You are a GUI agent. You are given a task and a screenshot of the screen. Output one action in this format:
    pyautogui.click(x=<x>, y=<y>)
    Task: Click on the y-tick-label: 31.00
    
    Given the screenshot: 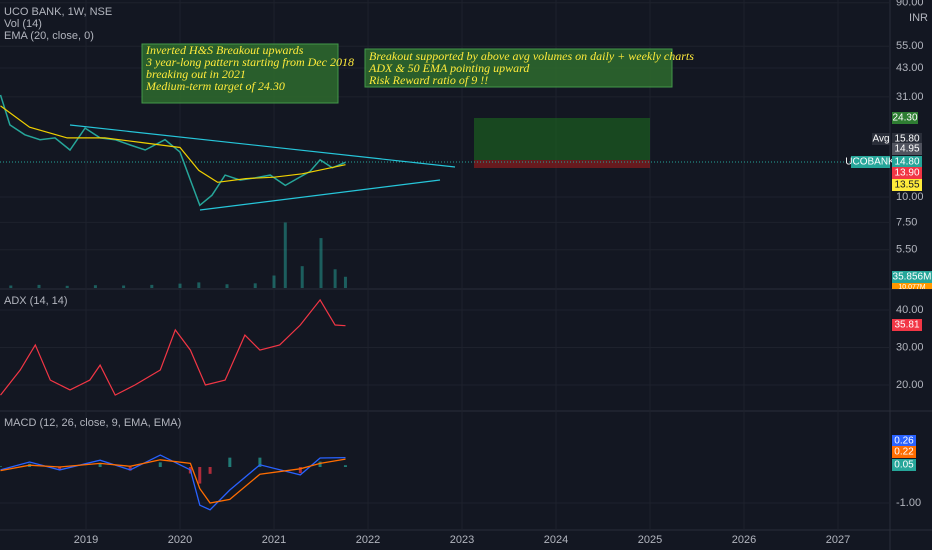 What is the action you would take?
    pyautogui.click(x=910, y=97)
    